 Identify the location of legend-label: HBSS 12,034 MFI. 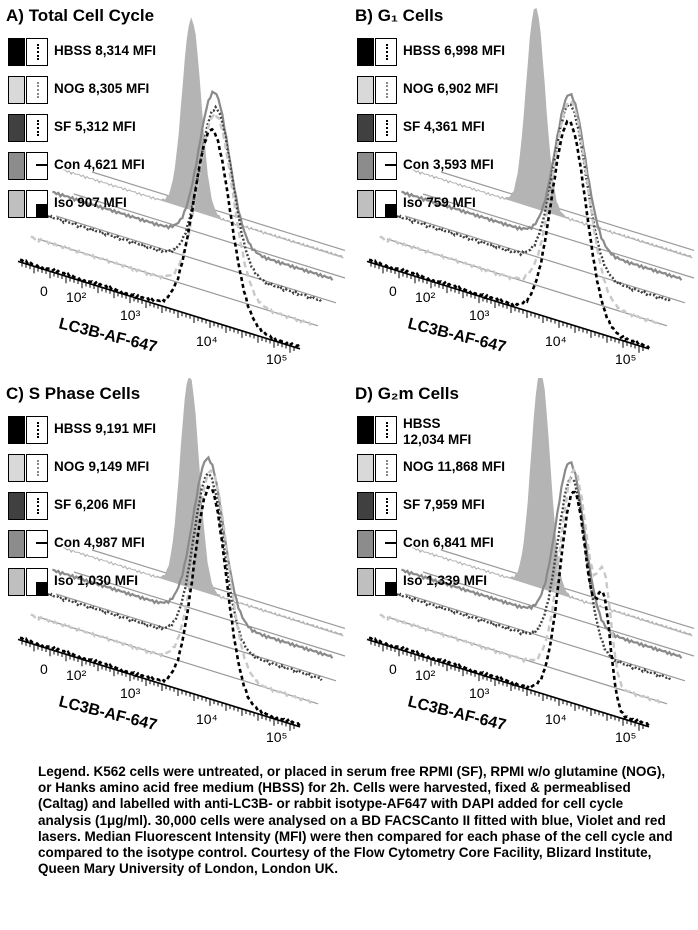
(437, 431).